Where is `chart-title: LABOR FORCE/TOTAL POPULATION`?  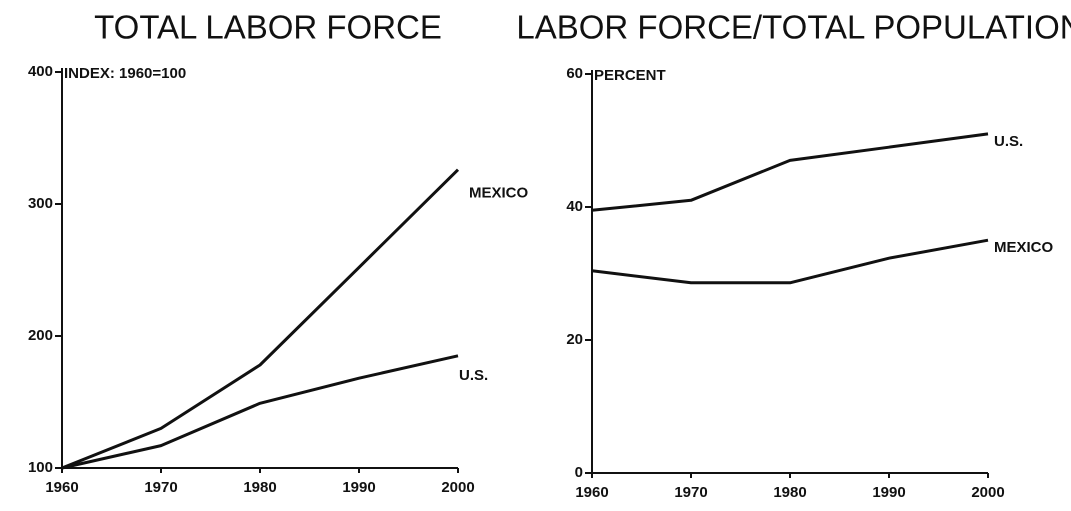
chart-title: LABOR FORCE/TOTAL POPULATION is located at coordinates (793, 27).